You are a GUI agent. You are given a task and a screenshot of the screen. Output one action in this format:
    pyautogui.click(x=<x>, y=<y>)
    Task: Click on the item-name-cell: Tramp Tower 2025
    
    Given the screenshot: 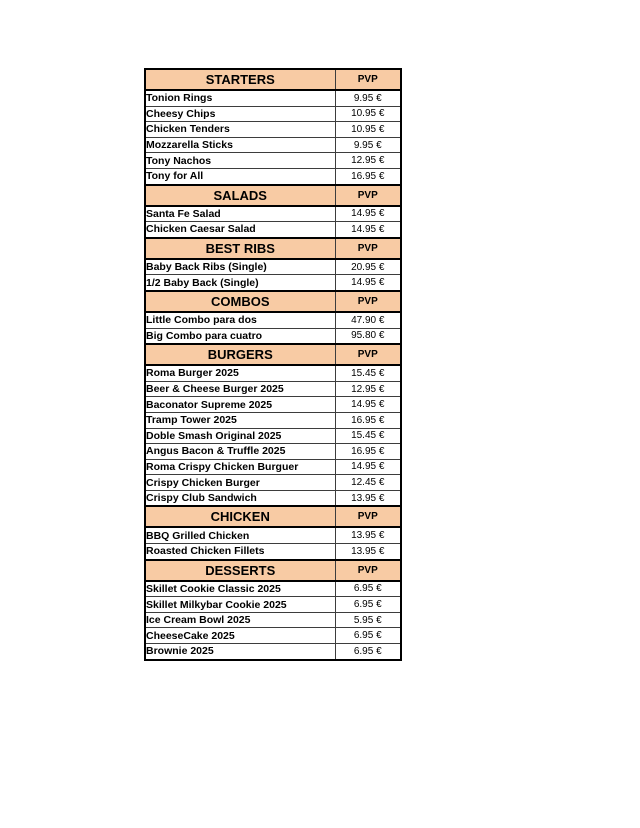 What is the action you would take?
    pyautogui.click(x=240, y=420)
    